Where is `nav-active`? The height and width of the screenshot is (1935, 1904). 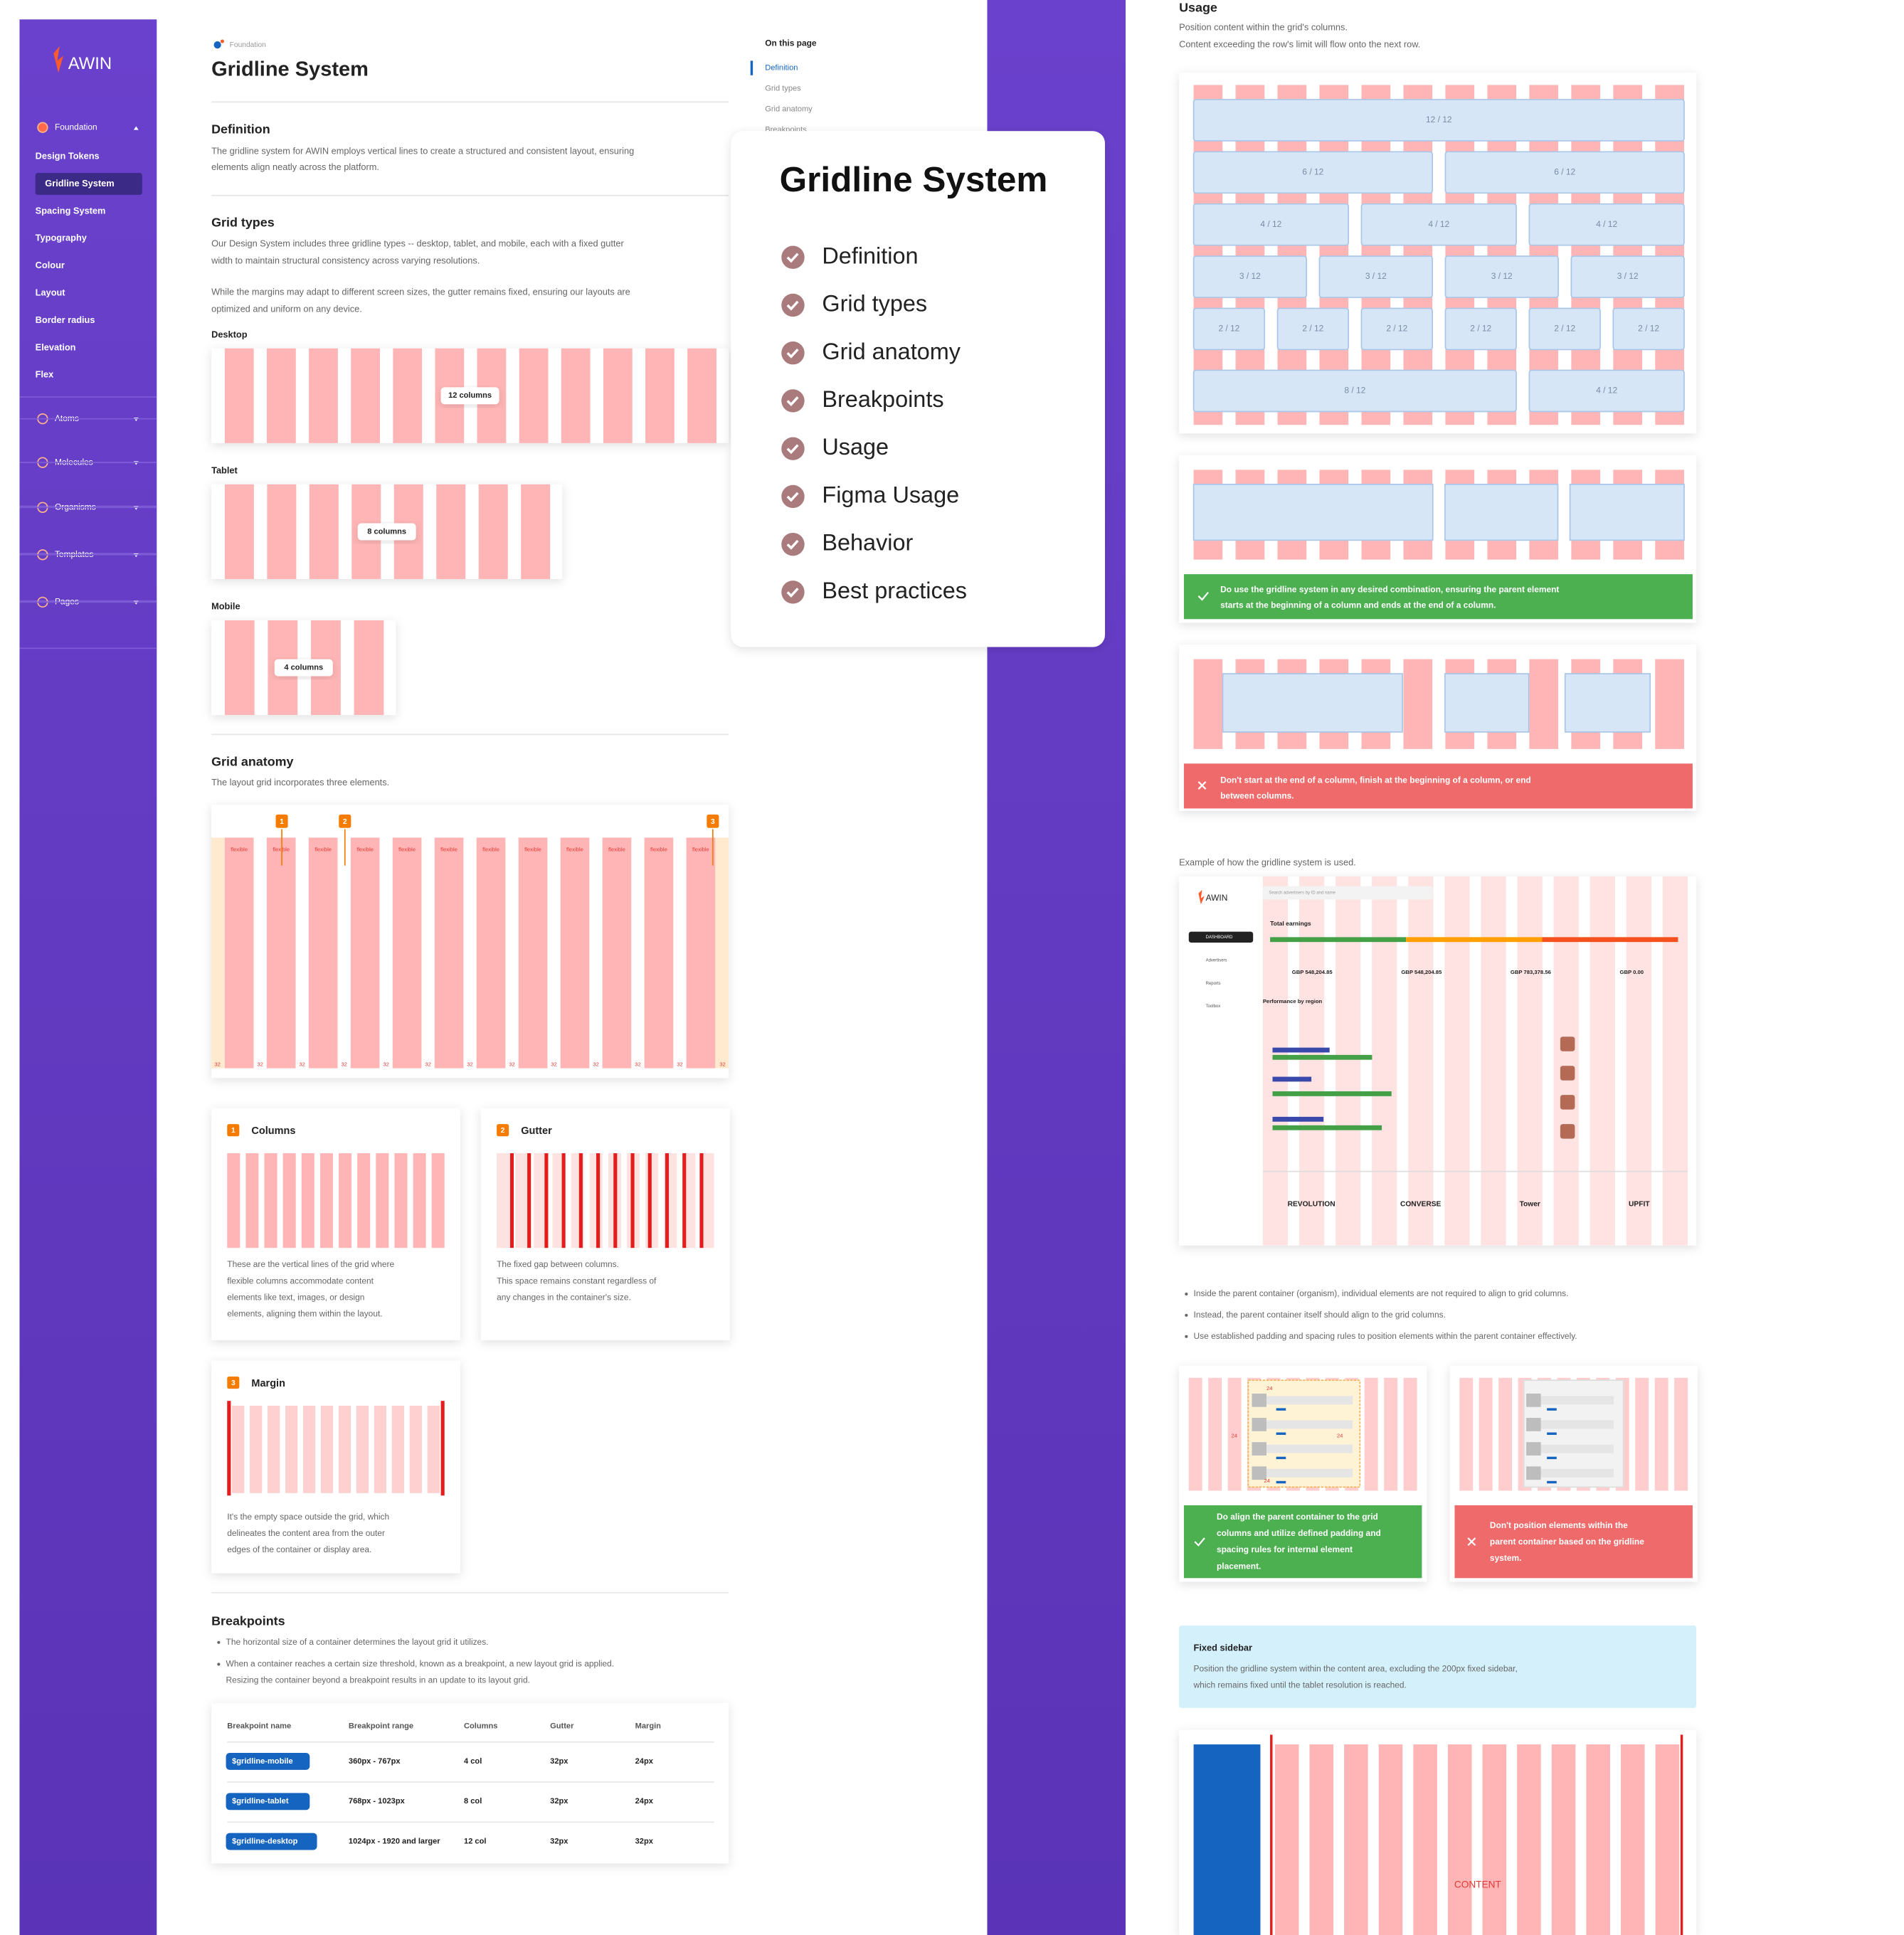 nav-active is located at coordinates (88, 184).